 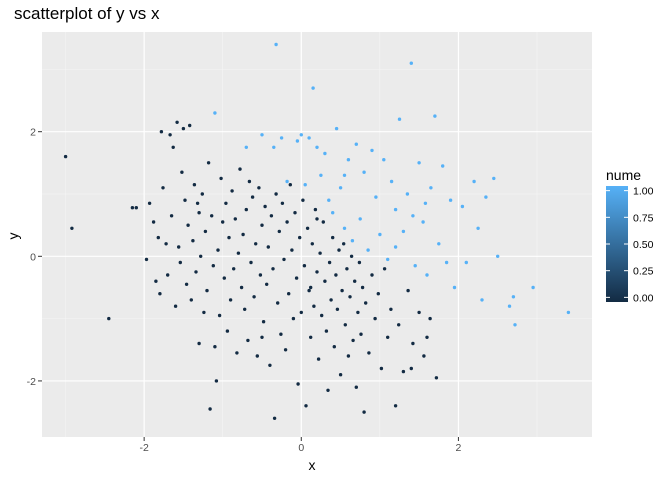 What do you see at coordinates (643, 298) in the screenshot?
I see `legend-tick-label: 0.00` at bounding box center [643, 298].